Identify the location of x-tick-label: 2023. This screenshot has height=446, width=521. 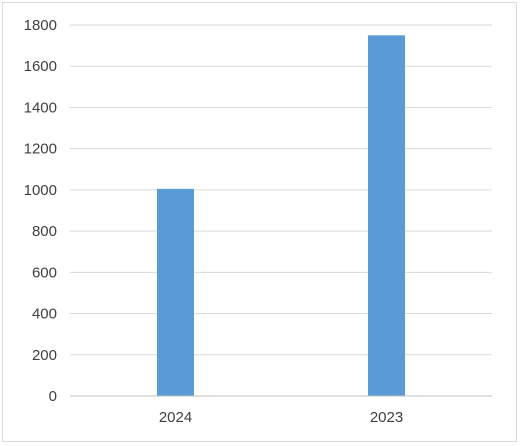
(386, 417).